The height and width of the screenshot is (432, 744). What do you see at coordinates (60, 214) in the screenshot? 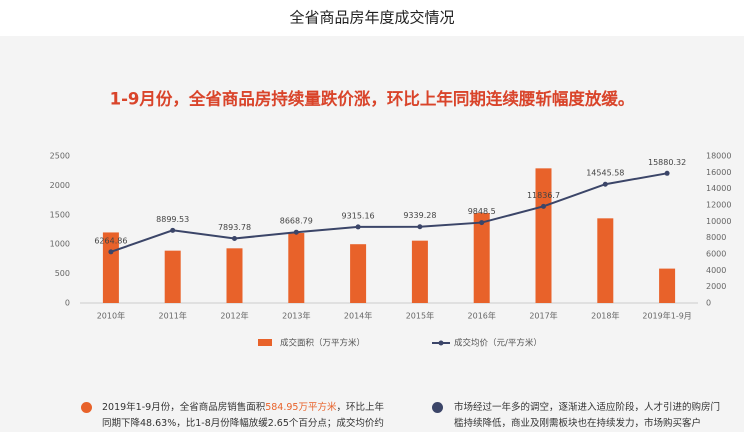
I see `y-tick-label: 1500` at bounding box center [60, 214].